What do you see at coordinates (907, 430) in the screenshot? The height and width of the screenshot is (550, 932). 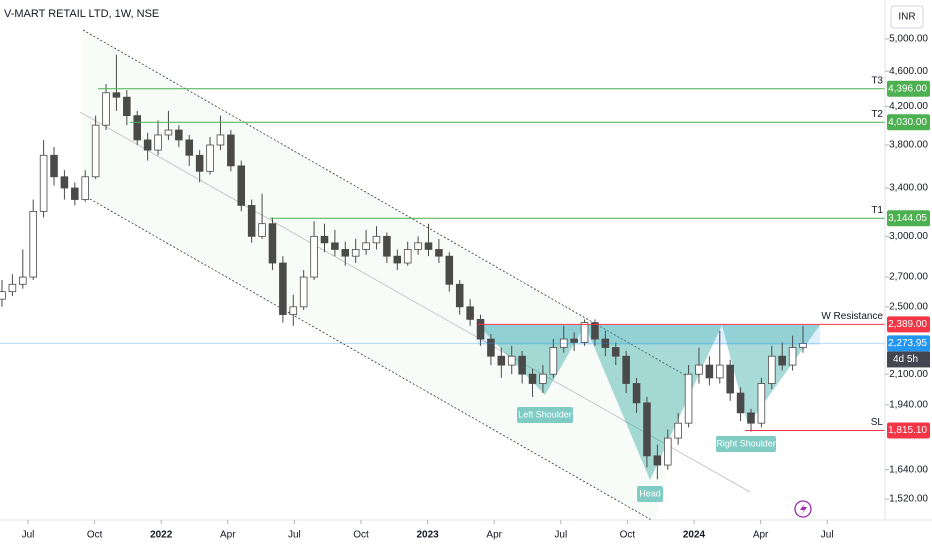 I see `level-label: 1,815.10` at bounding box center [907, 430].